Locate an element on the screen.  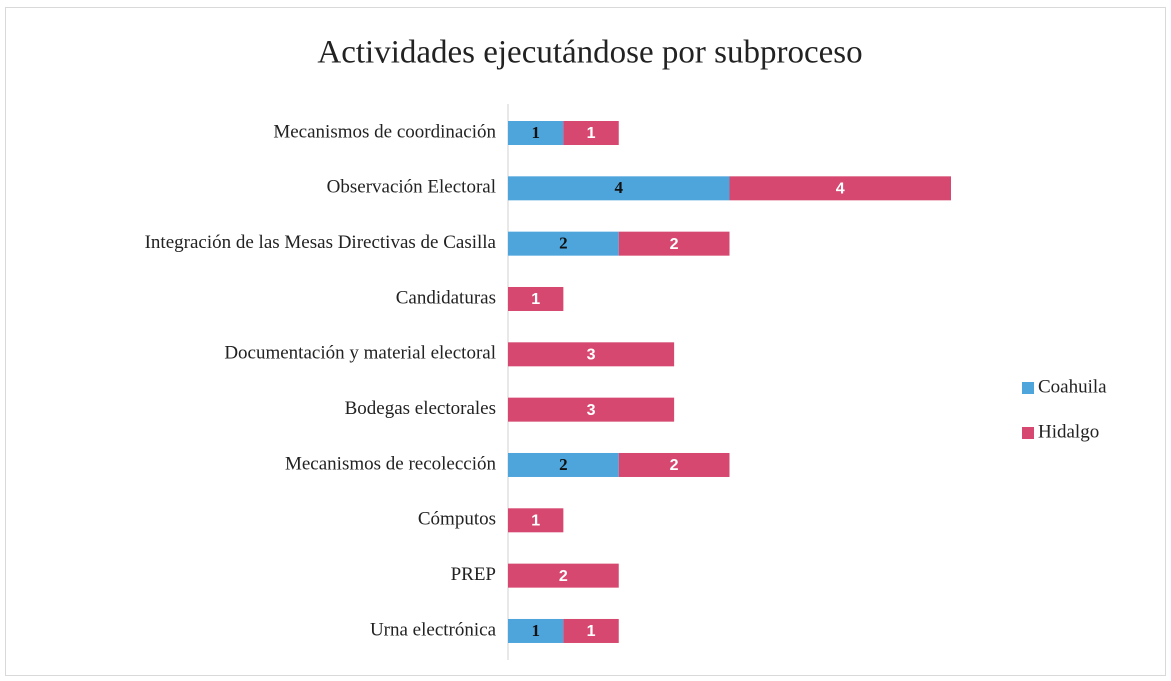
y-tick-label: Cómputos is located at coordinates (457, 519).